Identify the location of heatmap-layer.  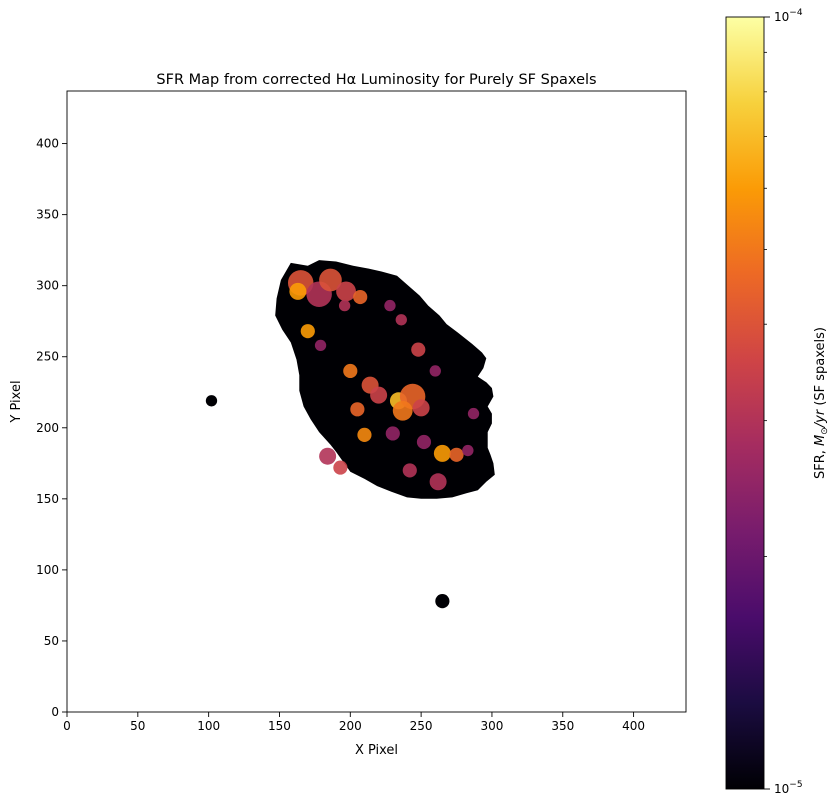
(350, 434).